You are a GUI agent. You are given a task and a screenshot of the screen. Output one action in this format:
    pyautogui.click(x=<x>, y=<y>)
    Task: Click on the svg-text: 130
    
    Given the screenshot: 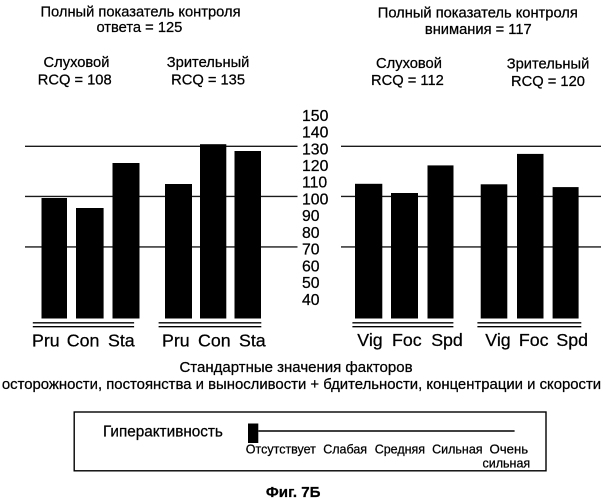 What is the action you would take?
    pyautogui.click(x=315, y=149)
    